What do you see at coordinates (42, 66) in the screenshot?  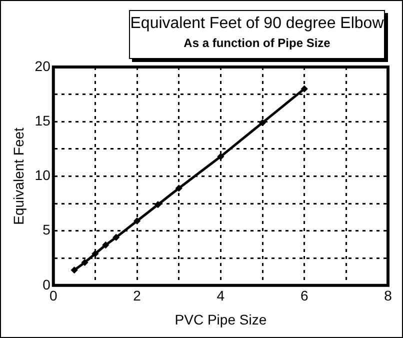 I see `y-tick-label: 20` at bounding box center [42, 66].